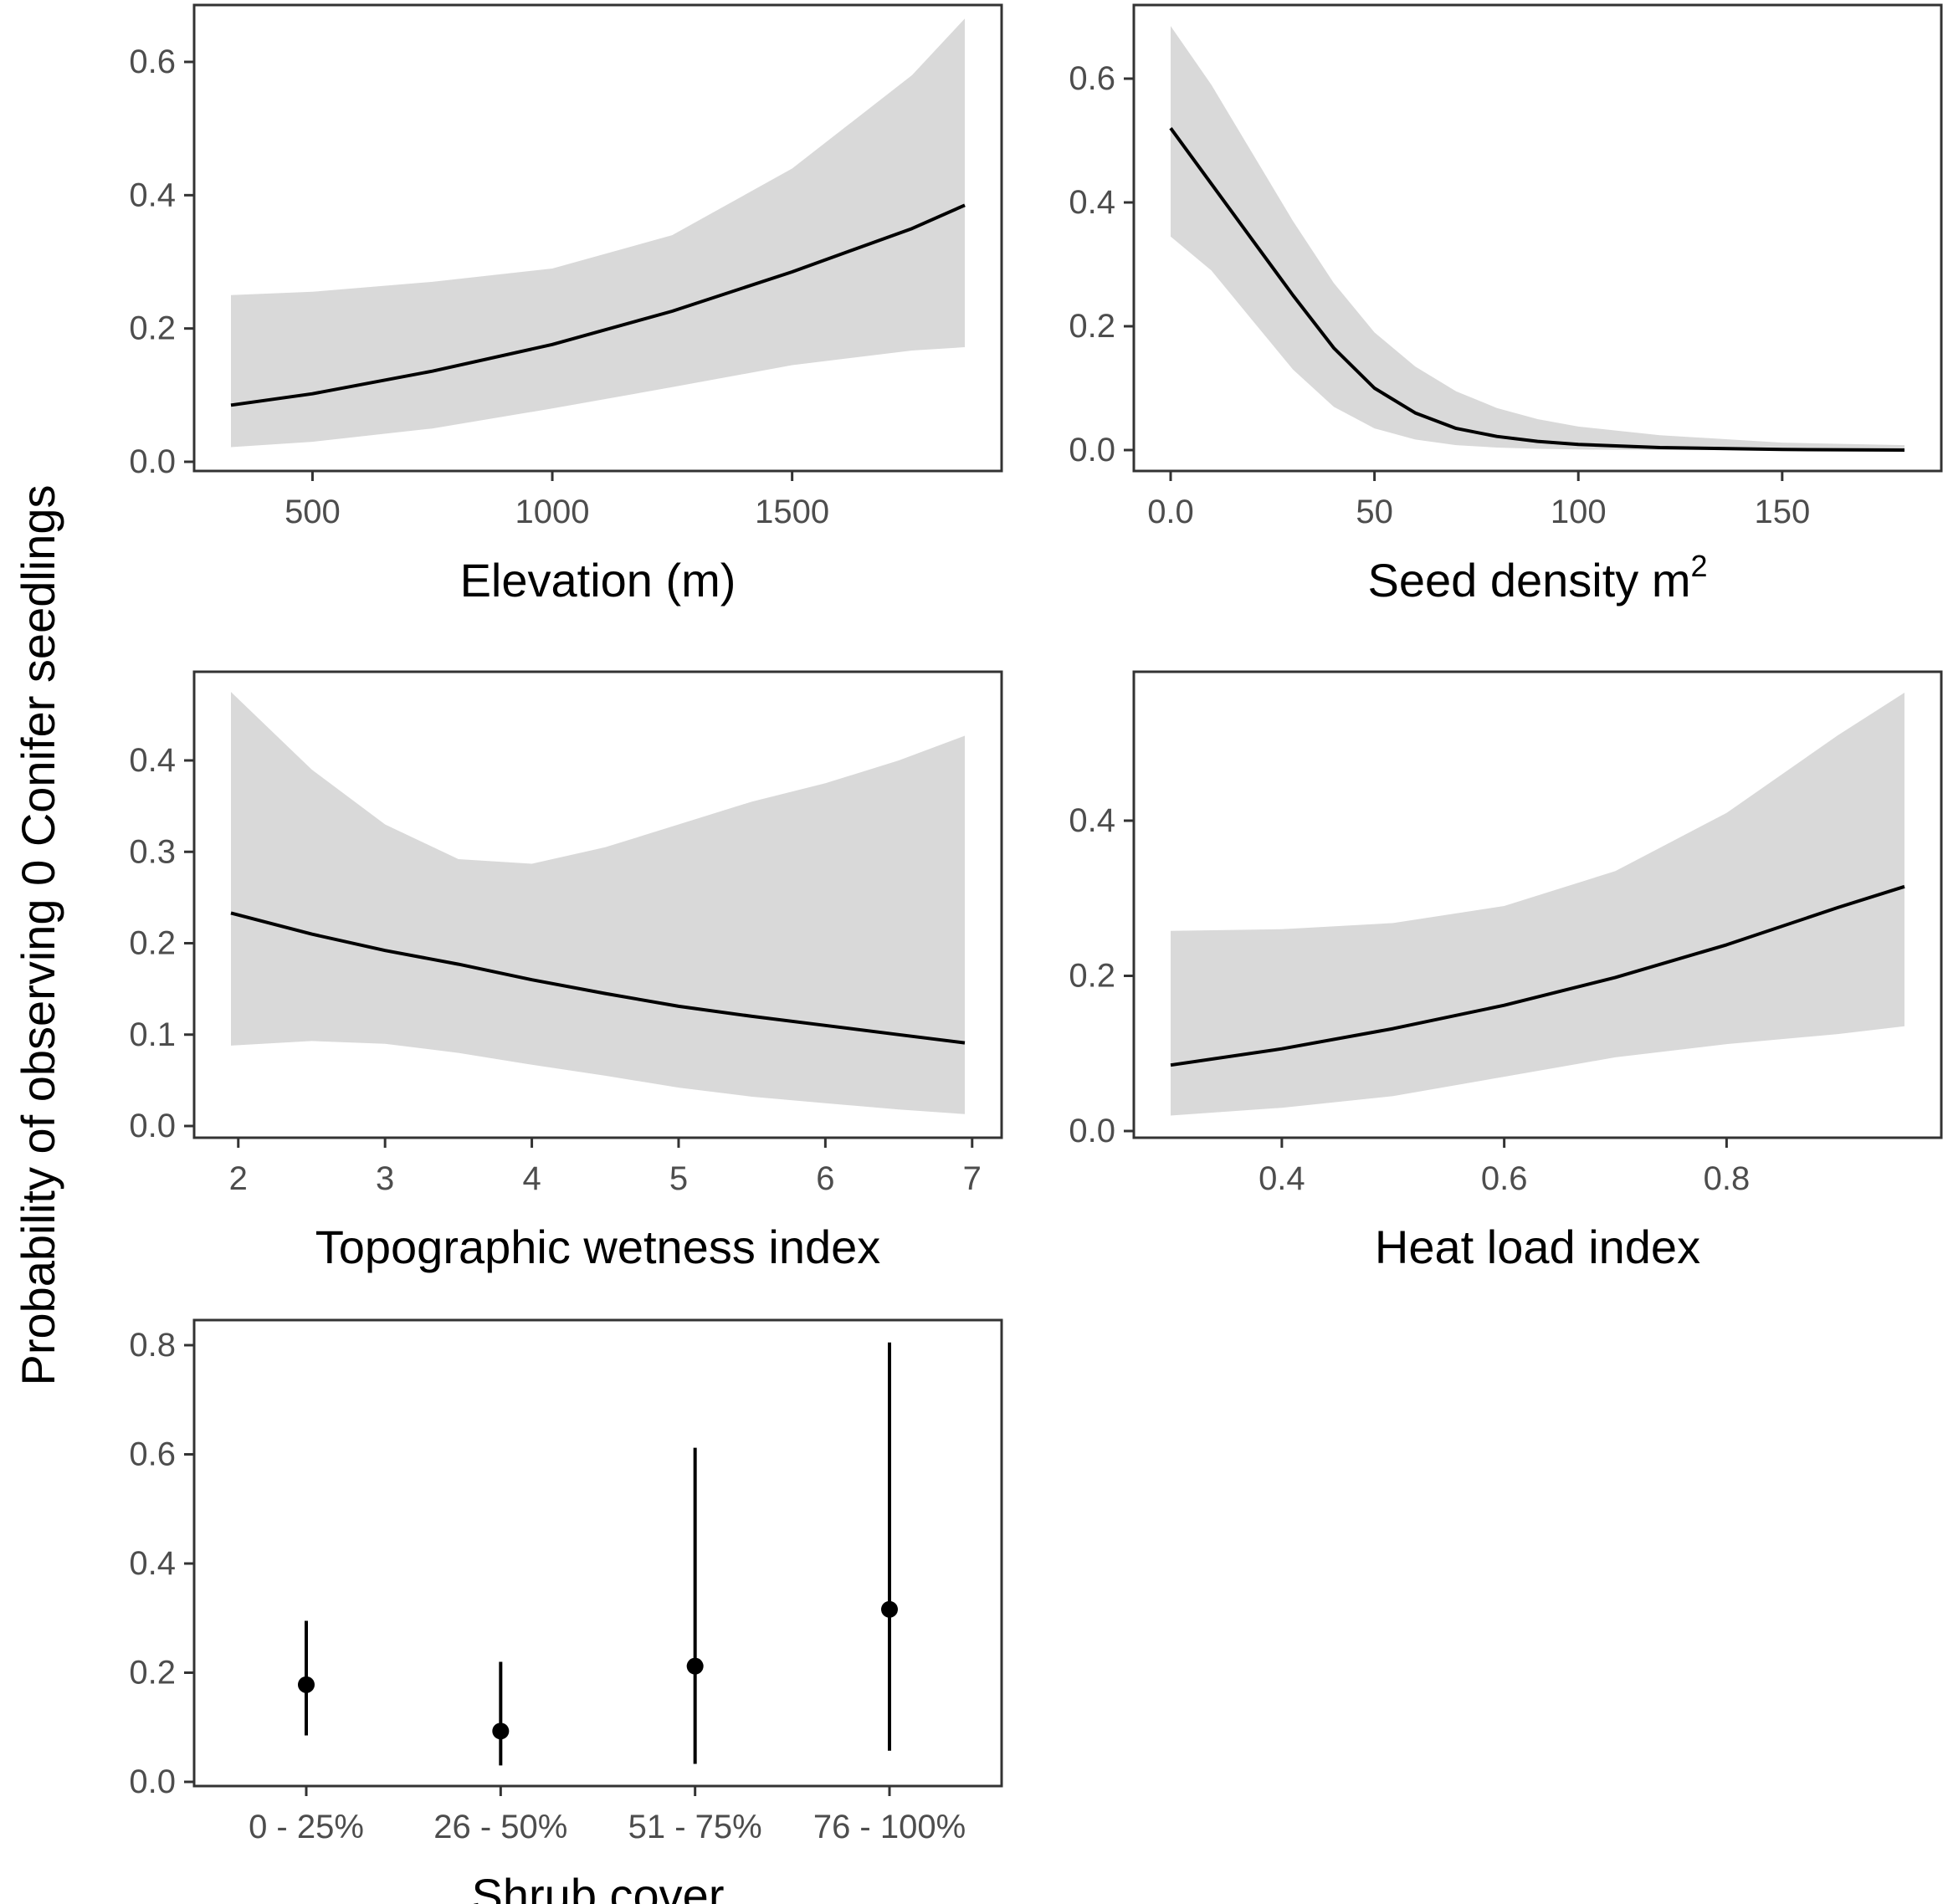 This screenshot has width=1948, height=1904. Describe the element at coordinates (152, 851) in the screenshot. I see `y-tick-label: 0.3` at that location.